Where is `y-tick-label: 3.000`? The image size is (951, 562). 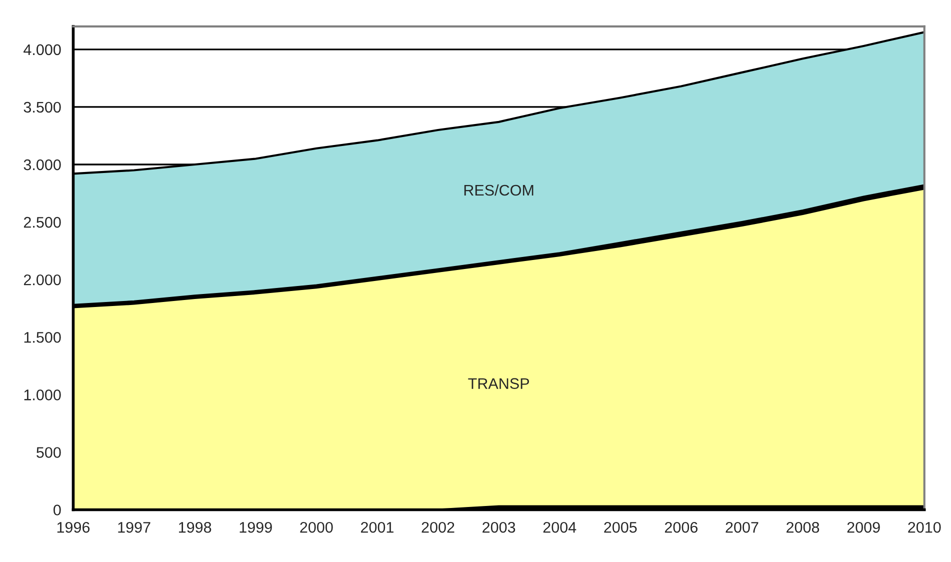 y-tick-label: 3.000 is located at coordinates (42, 164).